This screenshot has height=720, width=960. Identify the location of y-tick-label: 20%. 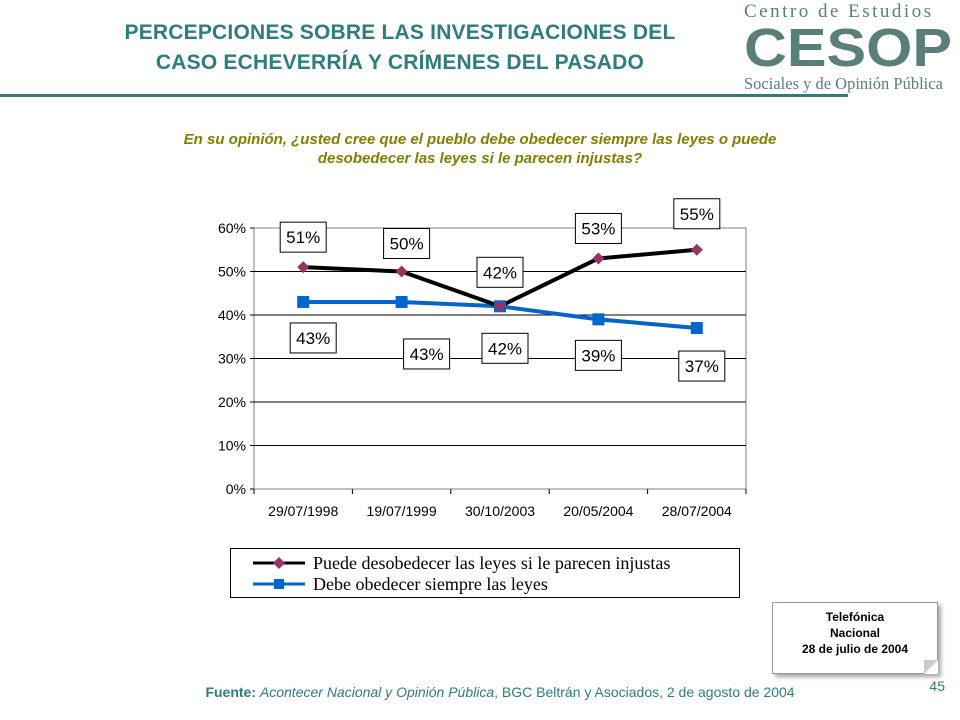
(232, 402).